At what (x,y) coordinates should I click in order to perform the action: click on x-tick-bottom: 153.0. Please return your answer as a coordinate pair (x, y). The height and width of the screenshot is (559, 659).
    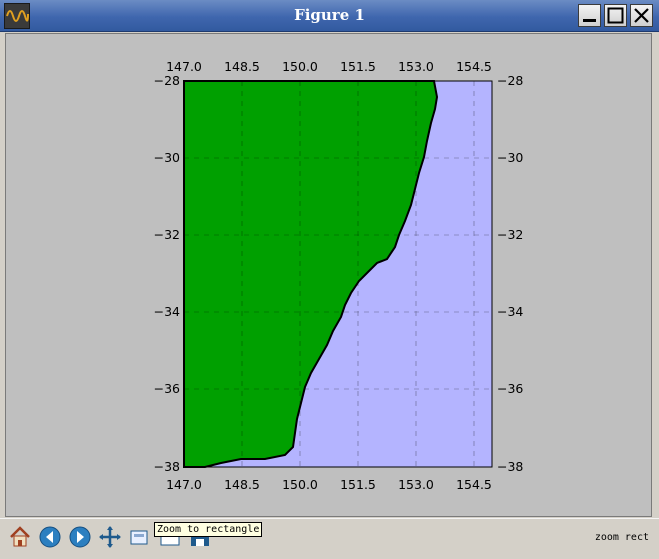
    Looking at the image, I should click on (416, 484).